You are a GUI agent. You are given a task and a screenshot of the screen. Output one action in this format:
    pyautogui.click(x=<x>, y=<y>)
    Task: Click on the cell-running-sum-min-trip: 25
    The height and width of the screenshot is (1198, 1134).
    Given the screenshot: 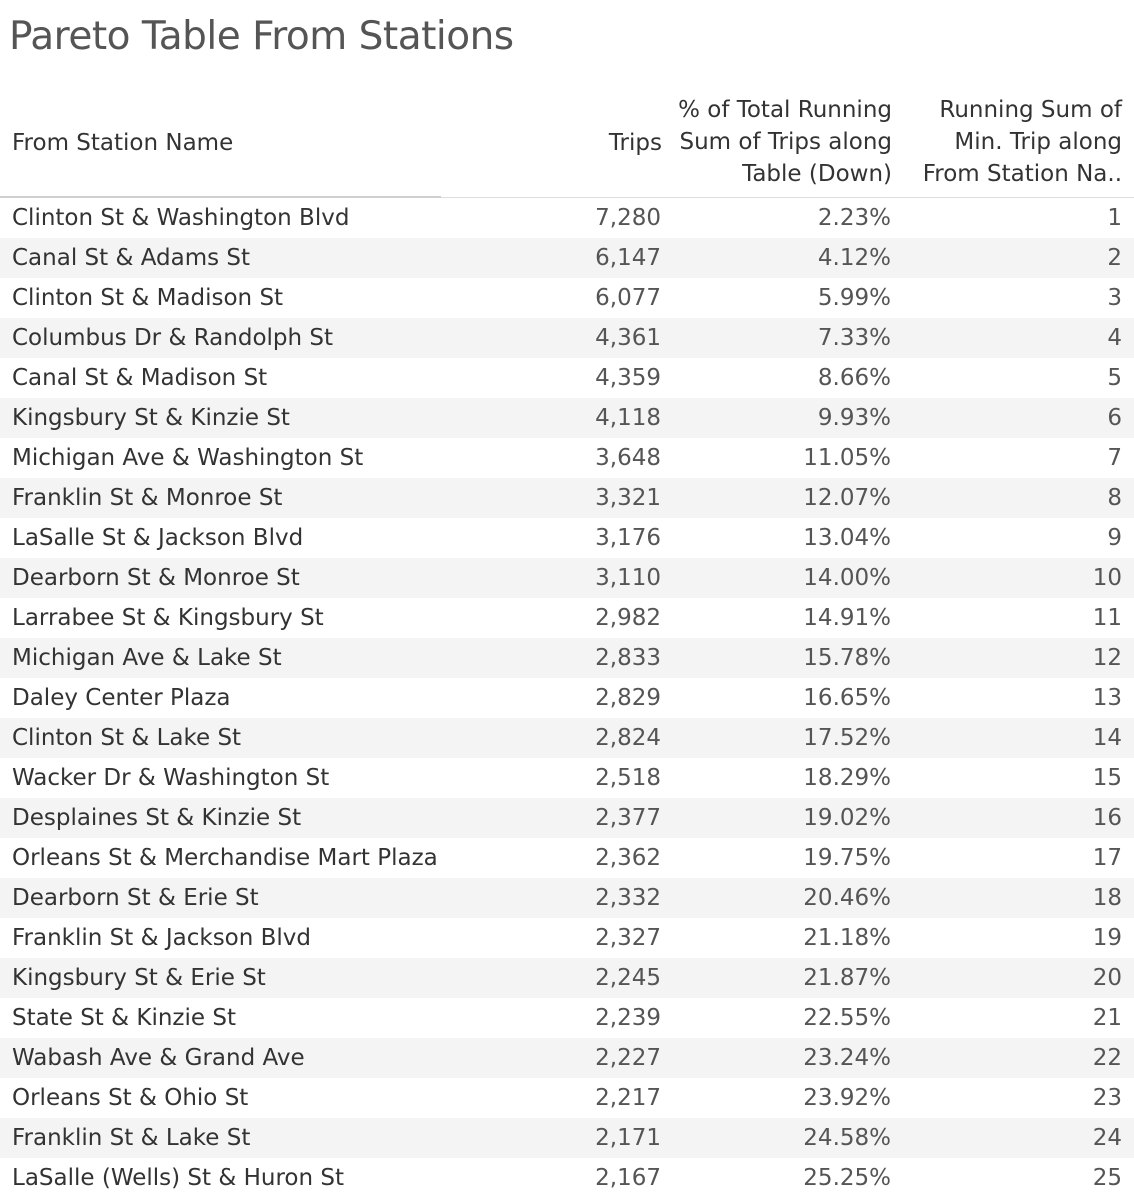 What is the action you would take?
    pyautogui.click(x=1107, y=1178)
    